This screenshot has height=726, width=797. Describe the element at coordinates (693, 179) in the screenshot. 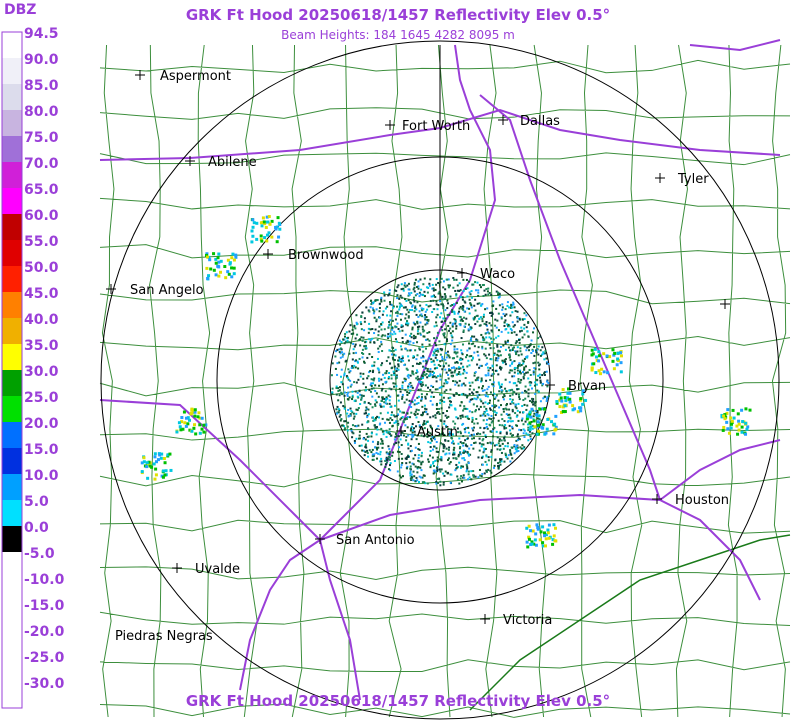

I see `city-label: Tyler` at that location.